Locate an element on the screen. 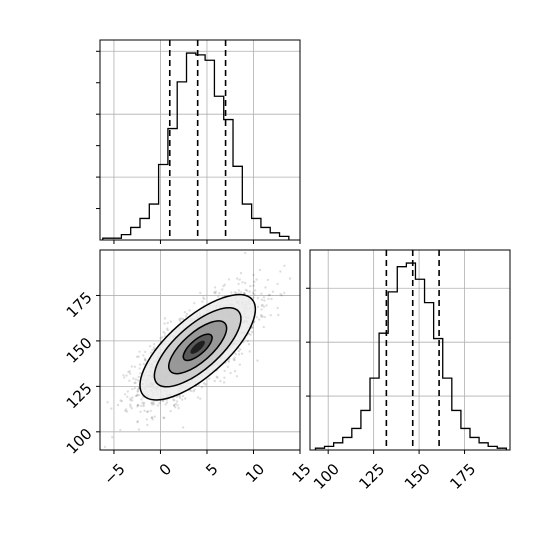 This screenshot has height=550, width=550. x-tick-label: 5 is located at coordinates (211, 469).